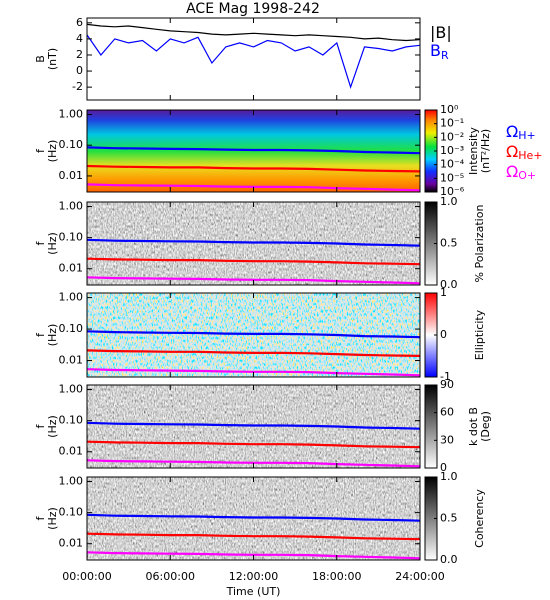  I want to click on chart-title: ACE Mag 1998-242, so click(253, 9).